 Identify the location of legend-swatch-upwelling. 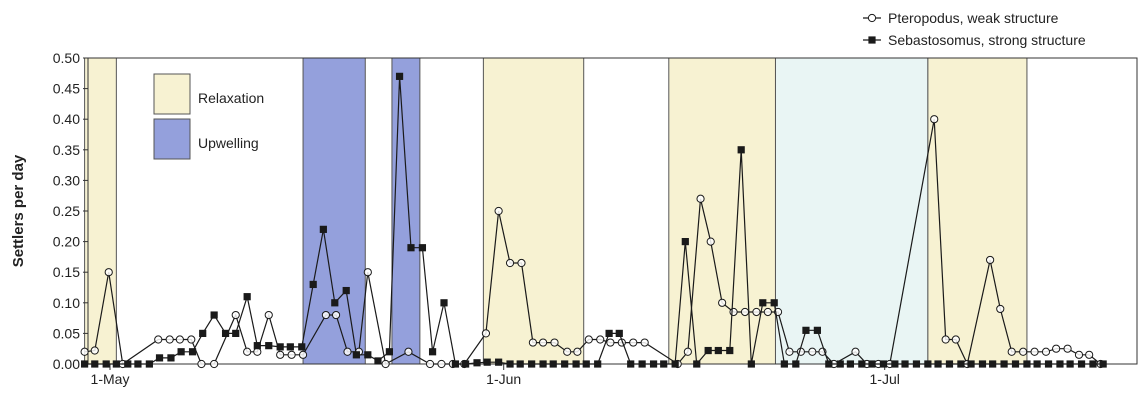
(172, 139).